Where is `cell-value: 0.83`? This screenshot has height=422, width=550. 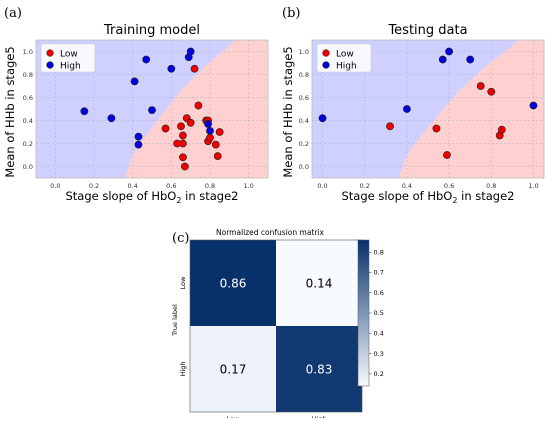 cell-value: 0.83 is located at coordinates (319, 370).